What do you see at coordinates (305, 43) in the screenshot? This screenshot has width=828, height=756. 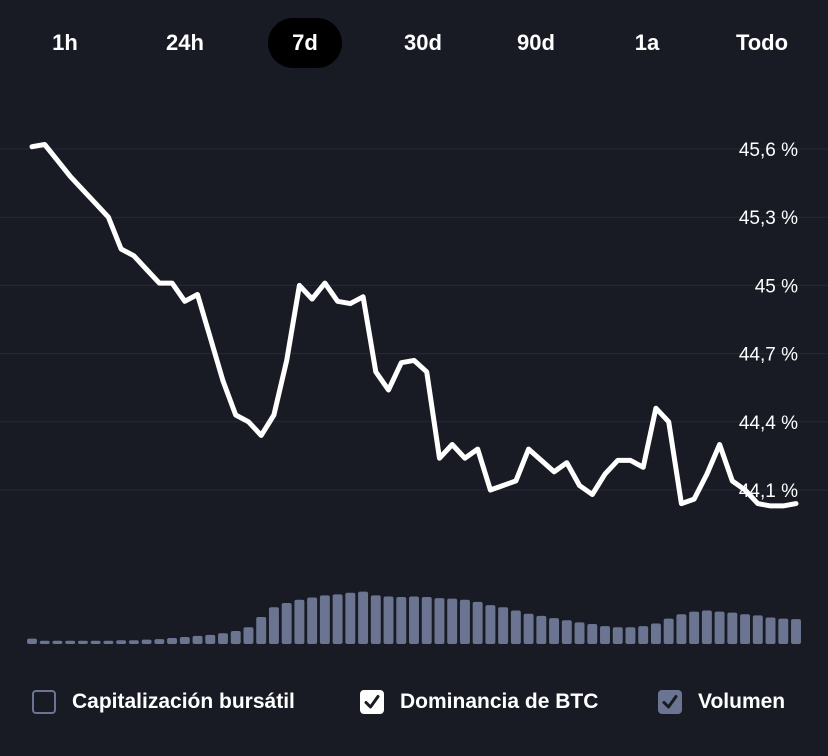 I see `tab-7d: 7d` at bounding box center [305, 43].